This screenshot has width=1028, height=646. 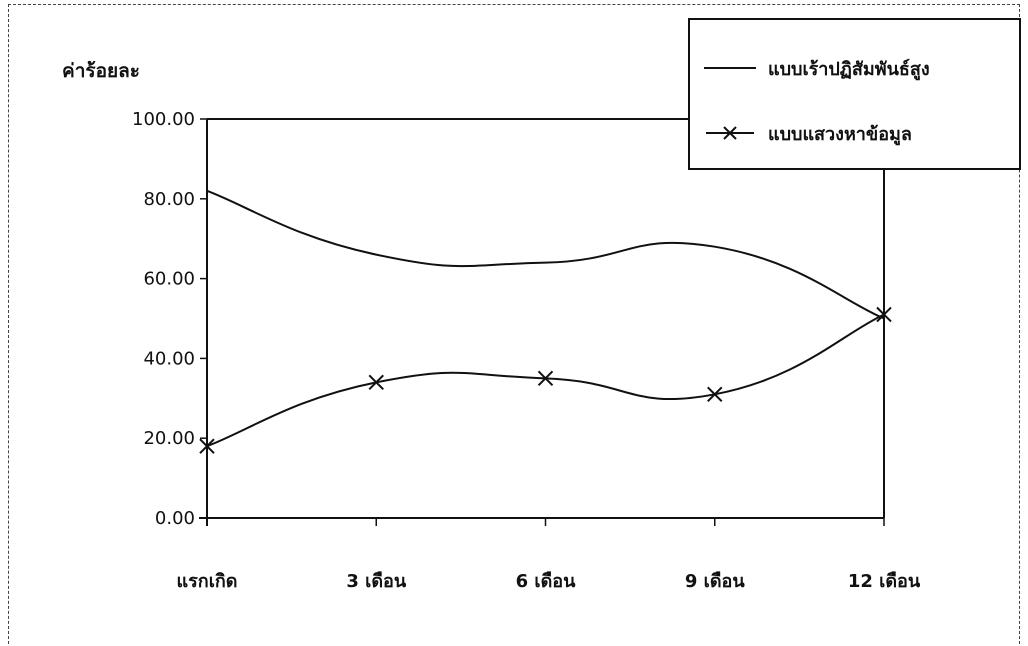 I want to click on y-tick-label: 0.00, so click(x=175, y=518).